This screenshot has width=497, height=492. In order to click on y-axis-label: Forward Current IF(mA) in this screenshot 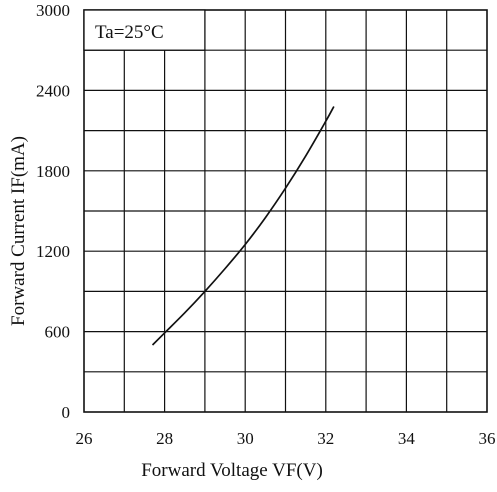, I will do `click(18, 231)`.